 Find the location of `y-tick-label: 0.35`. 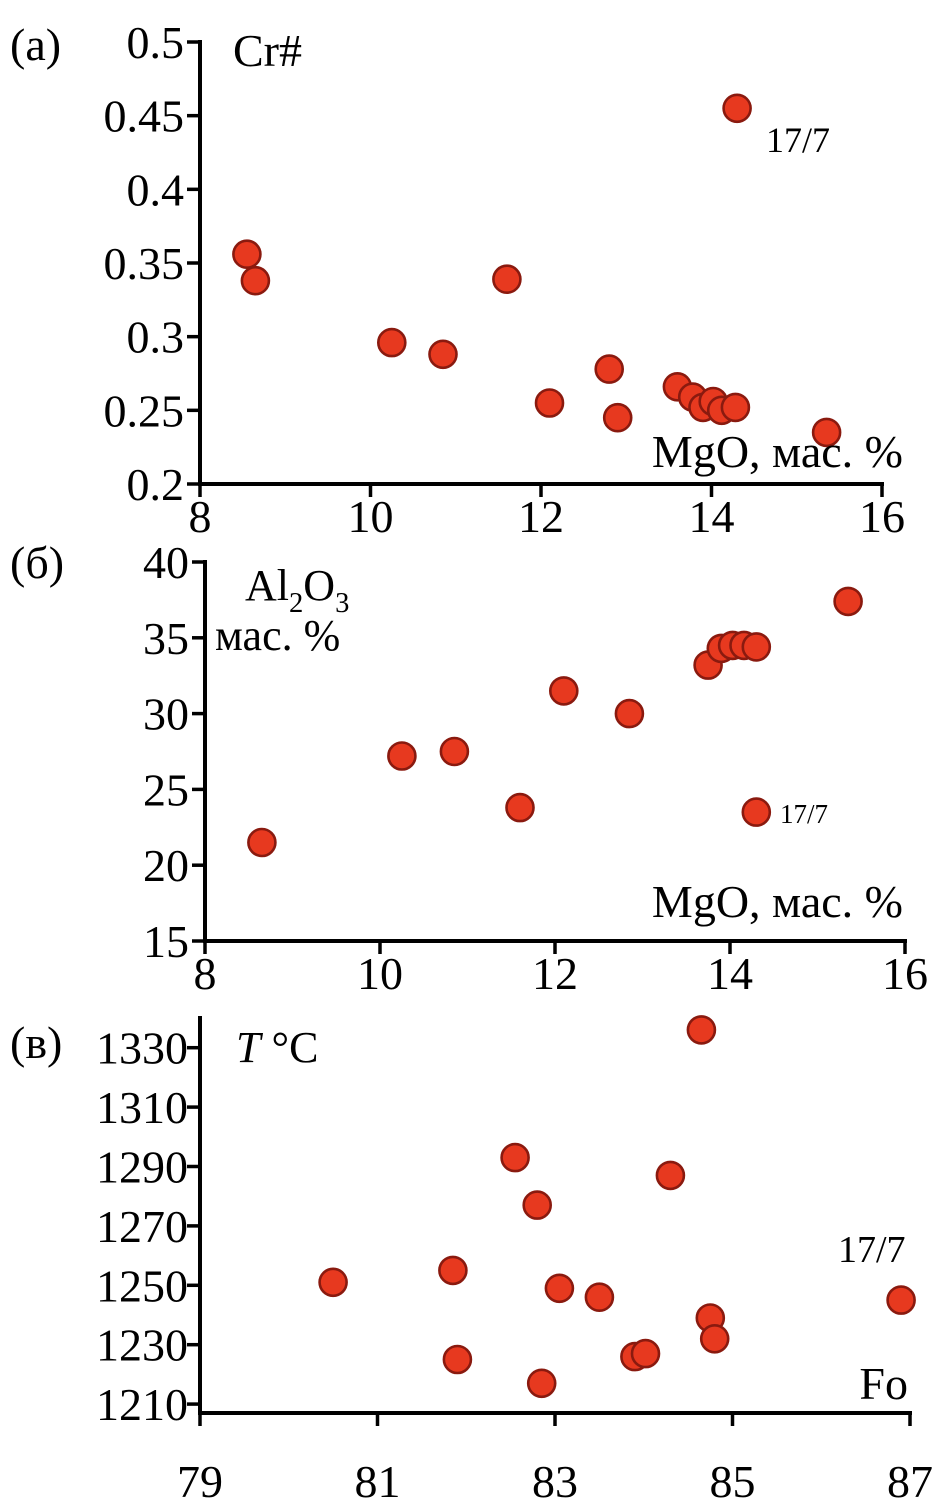

y-tick-label: 0.35 is located at coordinates (144, 263).